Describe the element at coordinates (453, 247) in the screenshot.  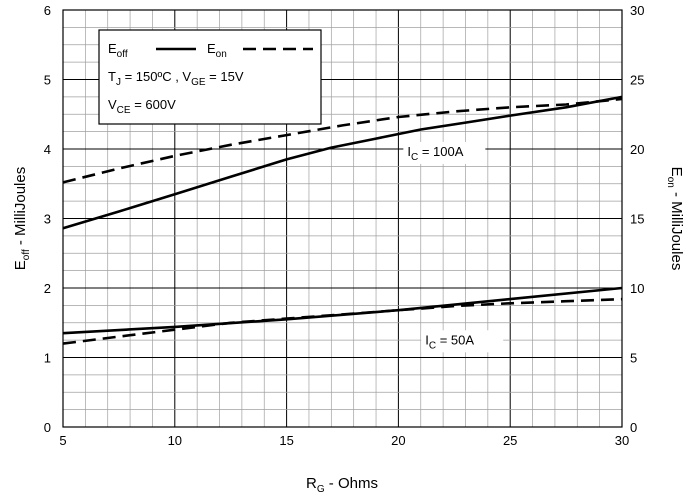
I see `annotations: IC = 100A IC = 50A` at that location.